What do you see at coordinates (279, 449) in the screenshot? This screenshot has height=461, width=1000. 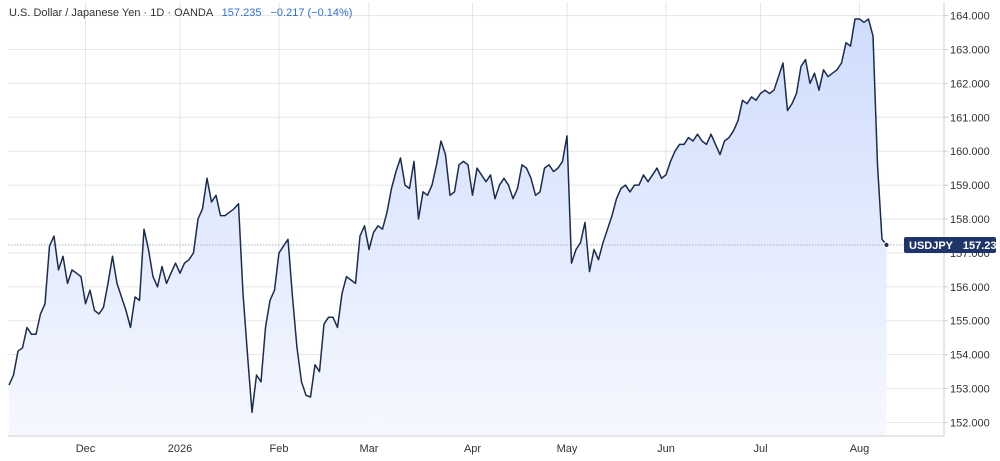 I see `x-tick-label: Feb` at bounding box center [279, 449].